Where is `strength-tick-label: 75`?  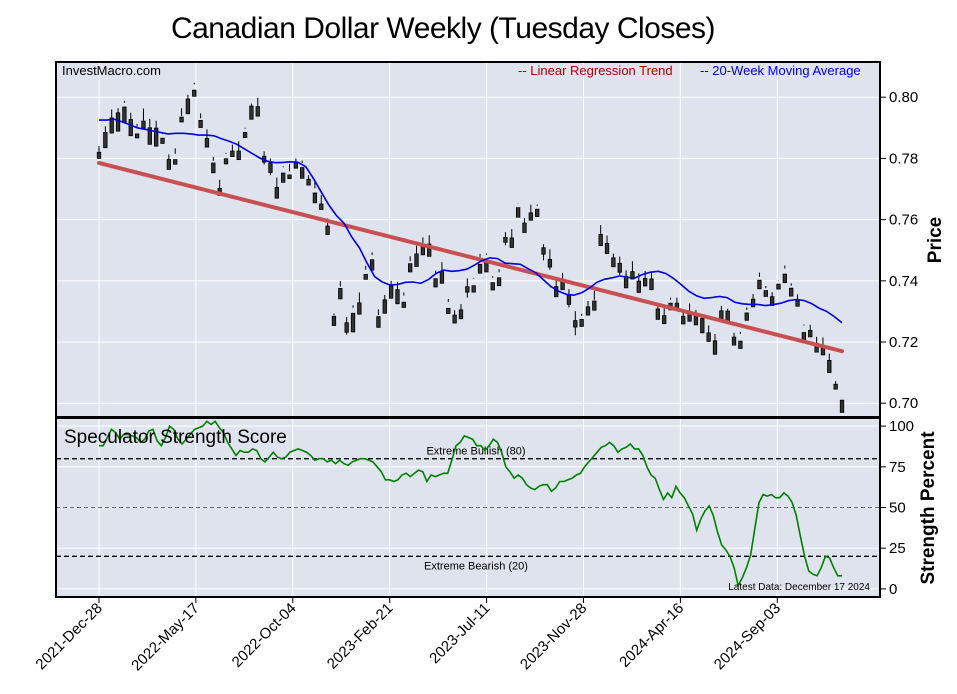
strength-tick-label: 75 is located at coordinates (897, 467).